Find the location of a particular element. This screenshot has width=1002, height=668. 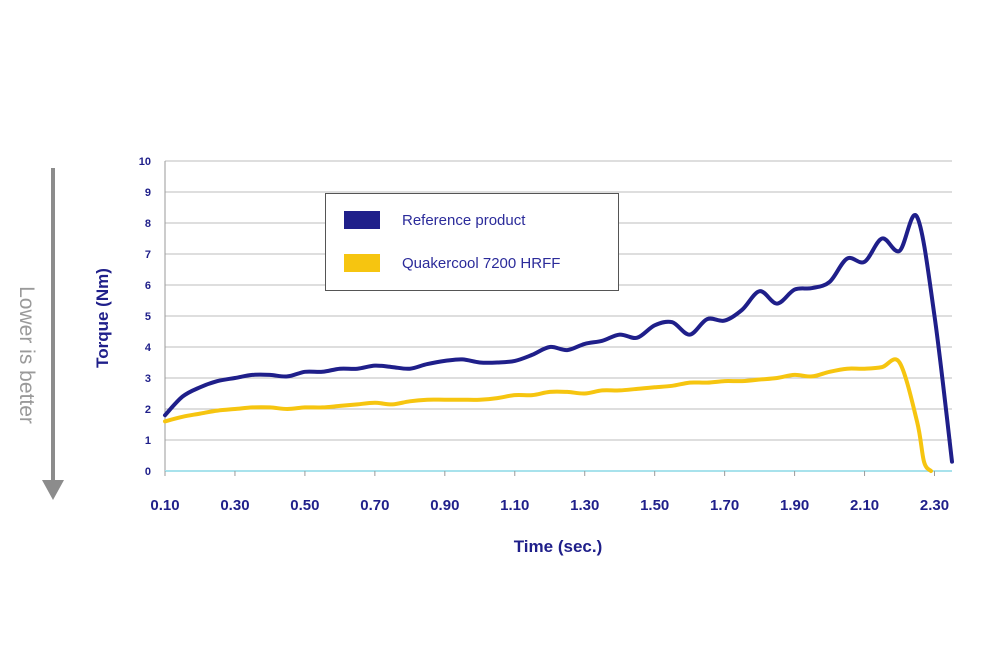

y-tick-label: 2 is located at coordinates (148, 410).